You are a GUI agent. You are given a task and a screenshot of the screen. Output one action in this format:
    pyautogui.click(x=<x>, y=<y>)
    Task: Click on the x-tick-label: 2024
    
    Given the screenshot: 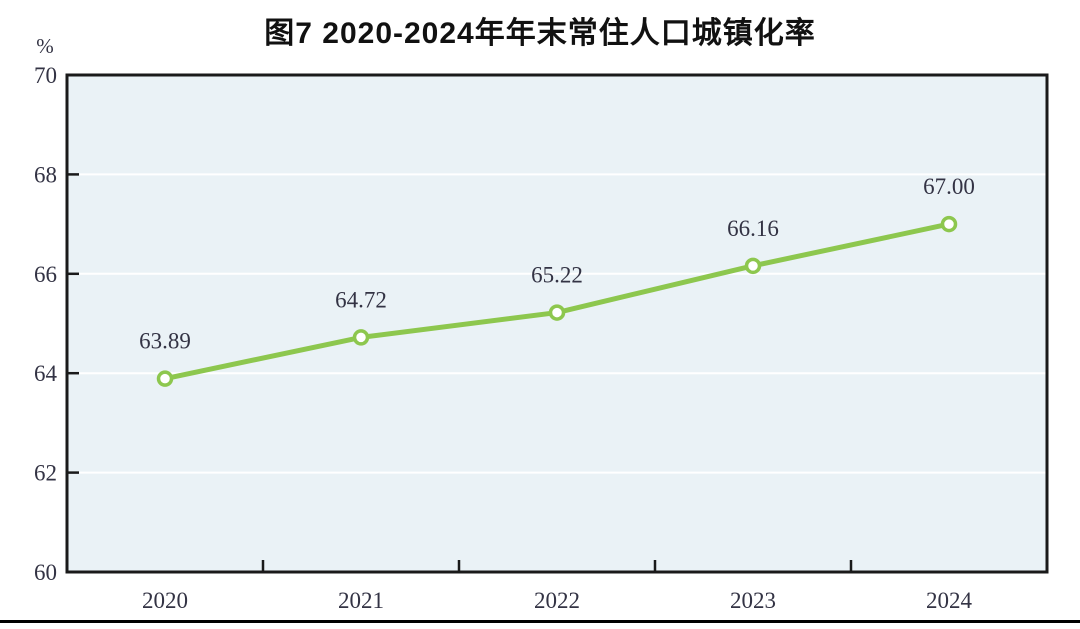 What is the action you would take?
    pyautogui.click(x=949, y=600)
    